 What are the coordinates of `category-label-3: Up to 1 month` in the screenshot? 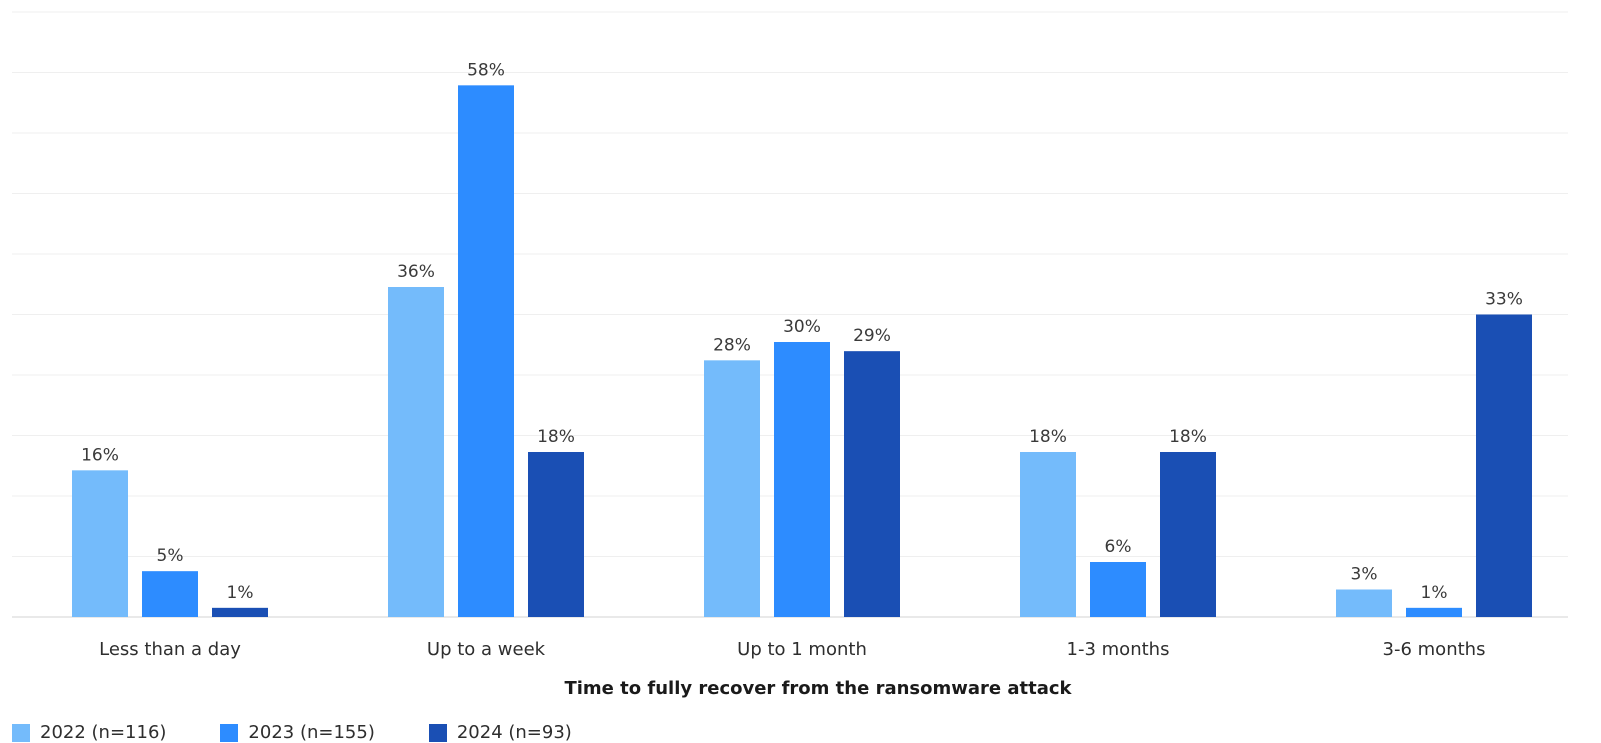 It's located at (802, 649).